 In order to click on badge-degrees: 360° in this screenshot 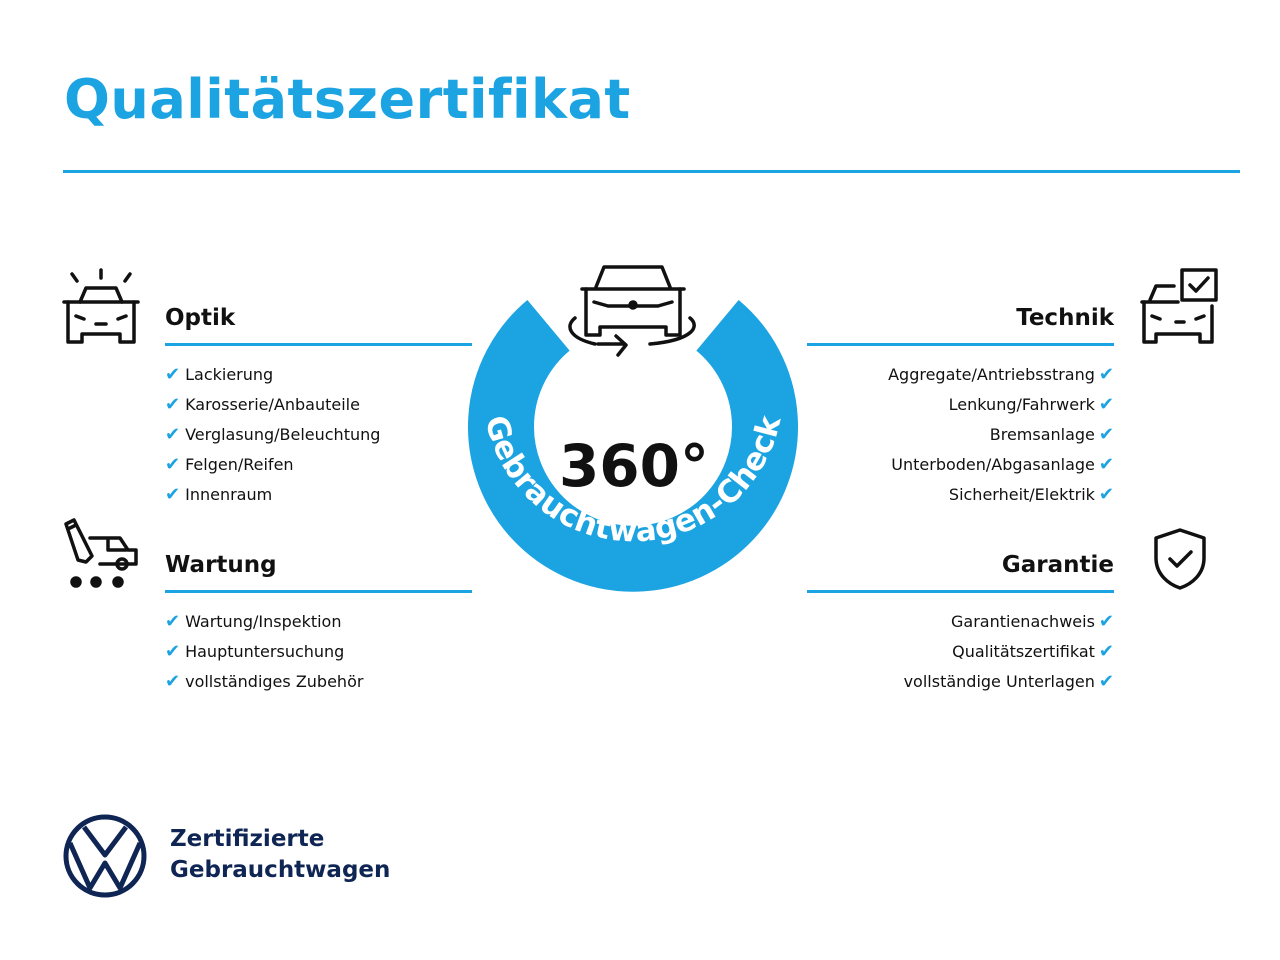, I will do `click(634, 466)`.